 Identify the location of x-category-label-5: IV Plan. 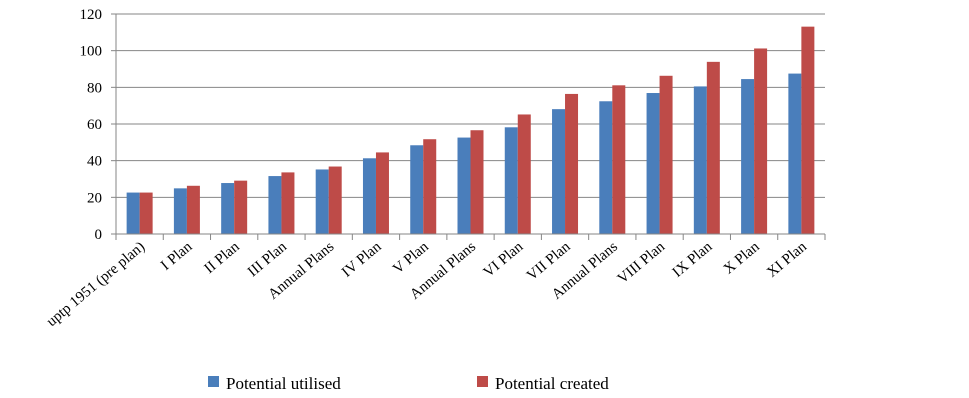
(362, 259).